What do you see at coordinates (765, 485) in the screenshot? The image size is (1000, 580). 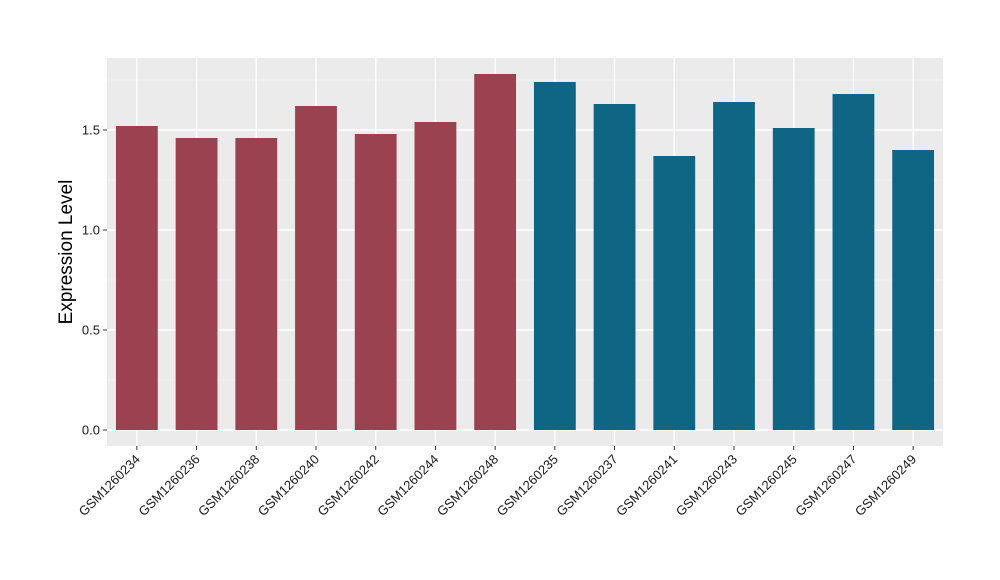 I see `x-tick-label: GSM1260245` at bounding box center [765, 485].